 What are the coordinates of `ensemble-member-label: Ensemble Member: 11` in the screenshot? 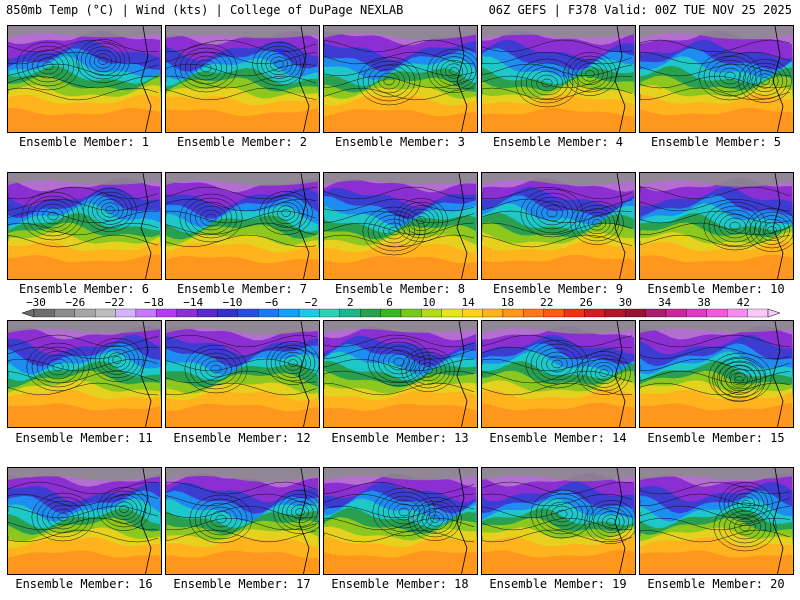 It's located at (84, 438).